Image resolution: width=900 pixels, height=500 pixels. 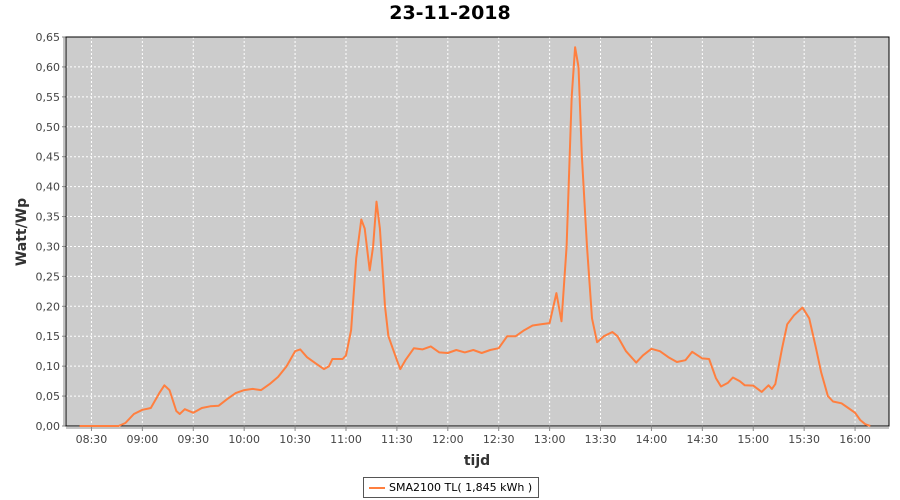 I want to click on y-axis-label: Watt/Wp, so click(x=22, y=232).